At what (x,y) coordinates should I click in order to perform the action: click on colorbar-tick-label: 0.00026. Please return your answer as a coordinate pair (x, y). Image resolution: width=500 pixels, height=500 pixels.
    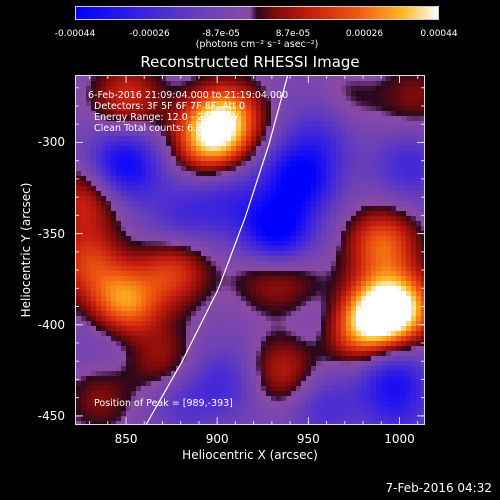
    Looking at the image, I should click on (364, 34).